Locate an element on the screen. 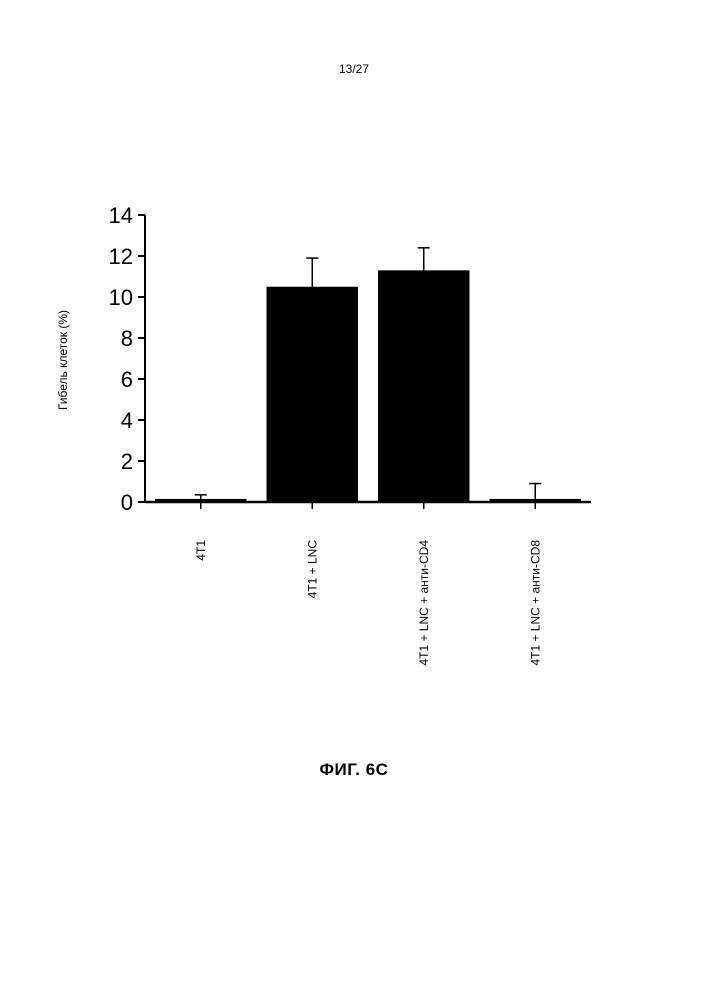 This screenshot has height=1000, width=708. x-tick-label: 4T1 + LNC + анти-CD8 is located at coordinates (535, 603).